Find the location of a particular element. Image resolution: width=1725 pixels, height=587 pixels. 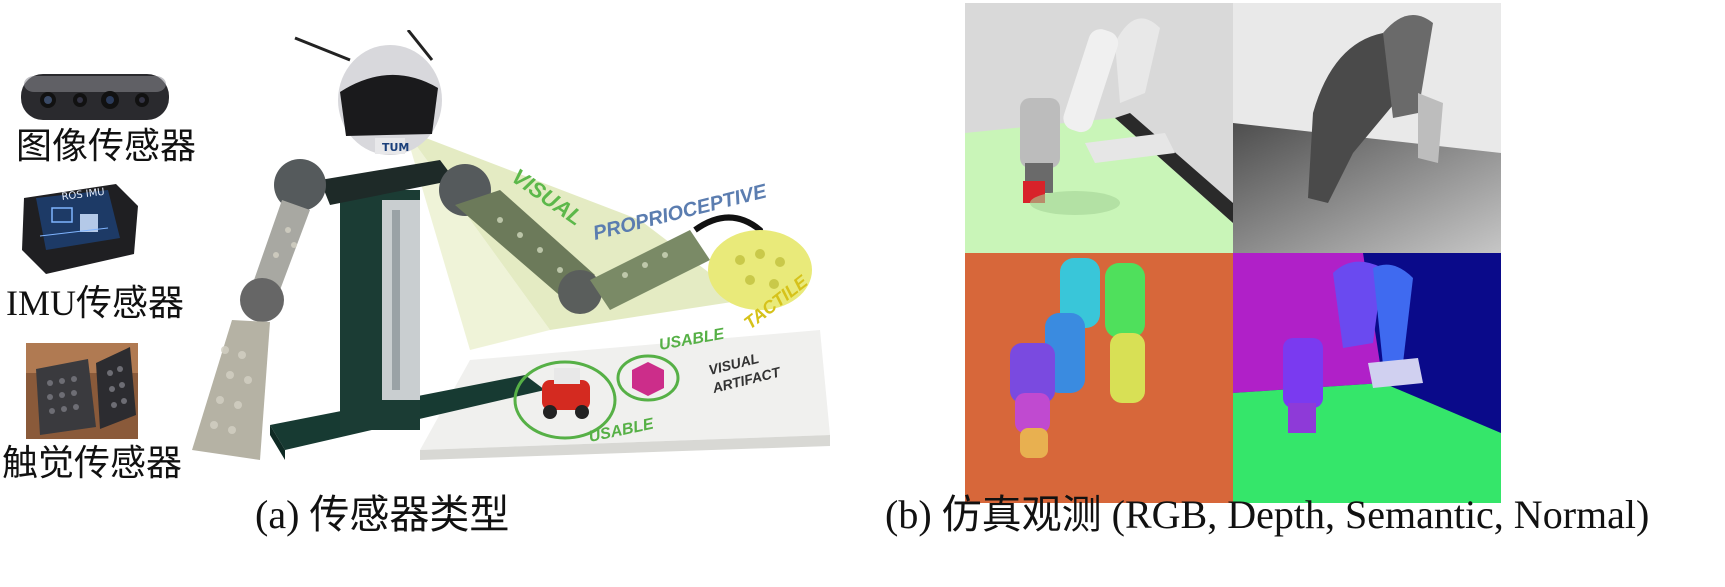

right-forearm is located at coordinates (650, 270).